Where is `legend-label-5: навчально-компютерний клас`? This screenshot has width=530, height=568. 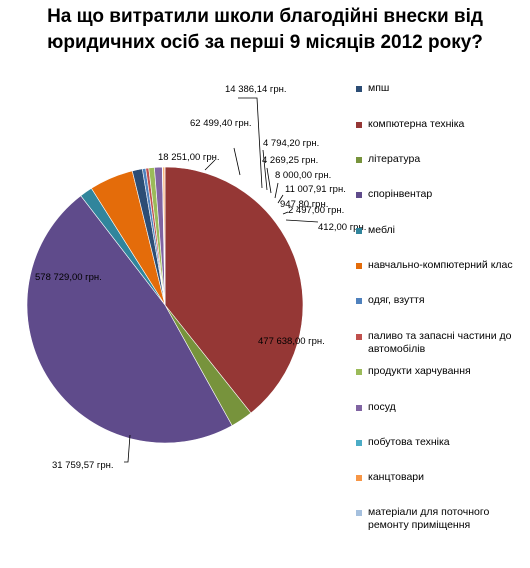 legend-label-5: навчально-компютерний клас is located at coordinates (440, 265).